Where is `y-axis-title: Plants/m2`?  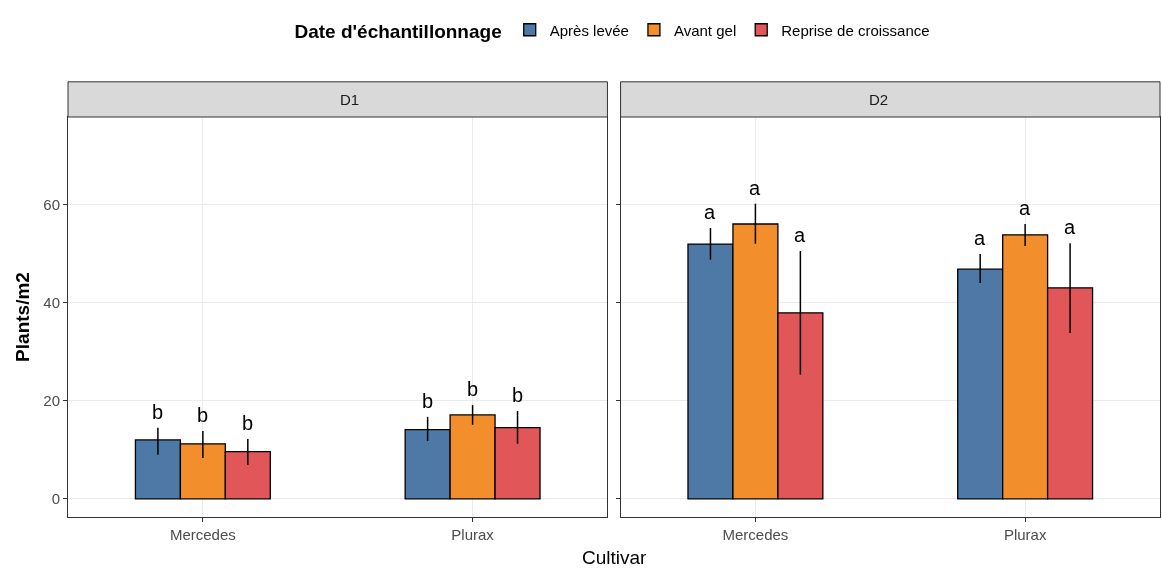
y-axis-title: Plants/m2 is located at coordinates (23, 317).